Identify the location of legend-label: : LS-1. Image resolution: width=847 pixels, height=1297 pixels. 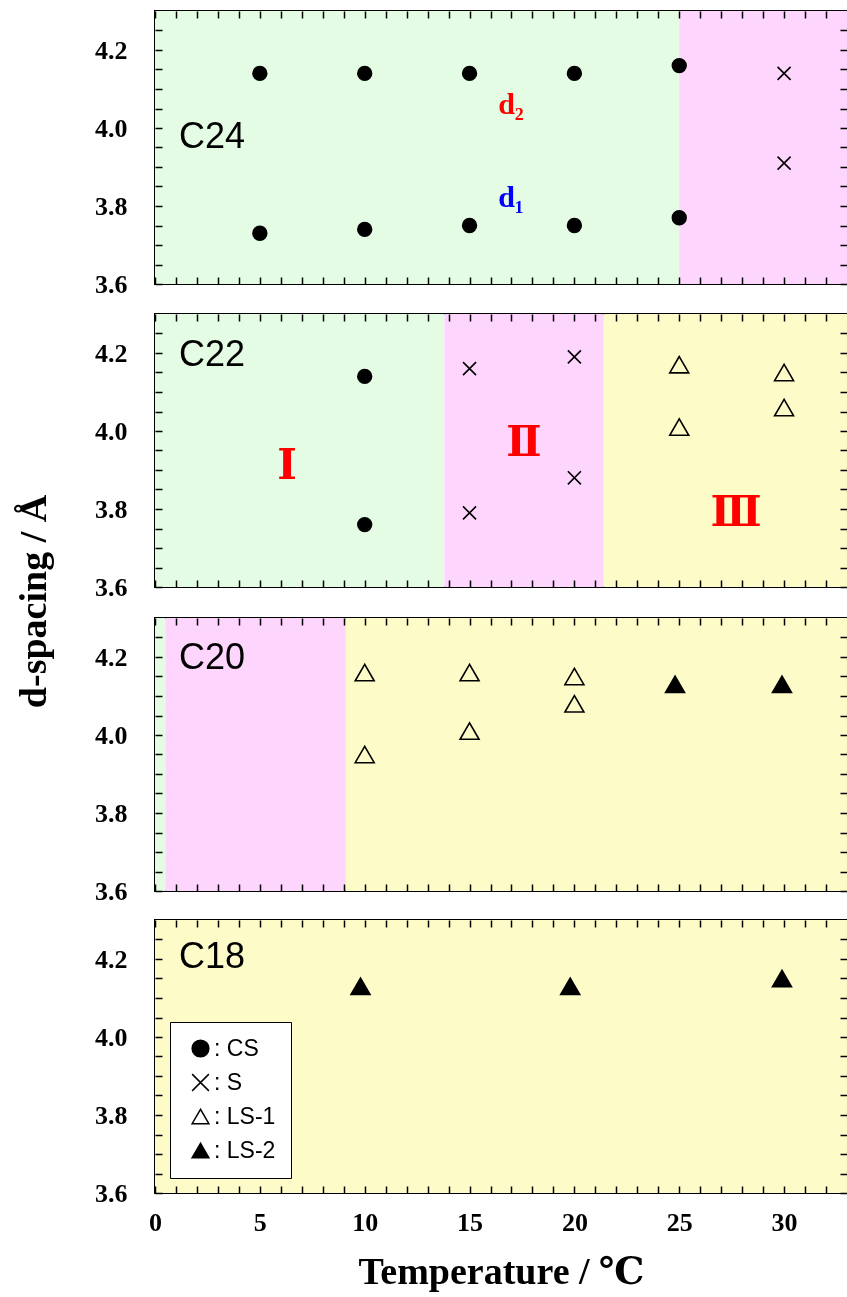
(245, 1115).